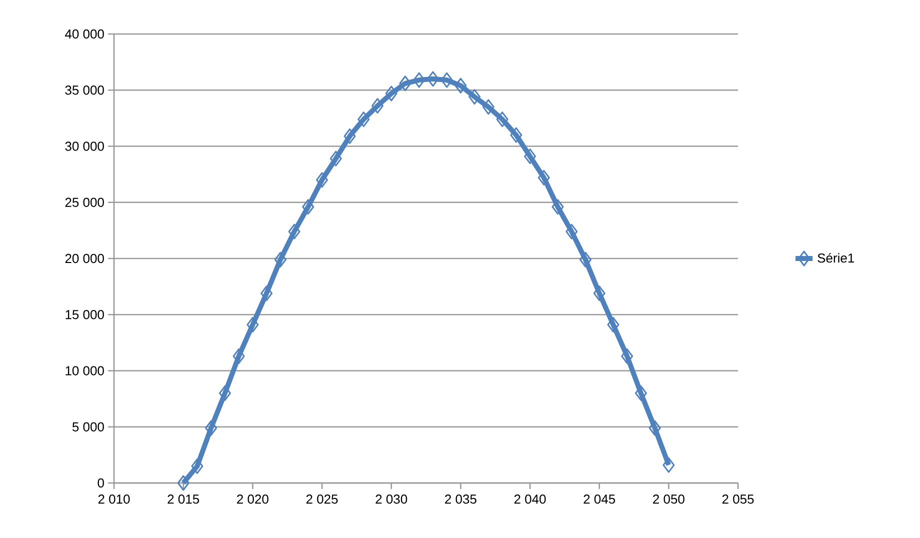 This screenshot has width=920, height=538. Describe the element at coordinates (84, 146) in the screenshot. I see `y-tick-label: 30 000` at that location.